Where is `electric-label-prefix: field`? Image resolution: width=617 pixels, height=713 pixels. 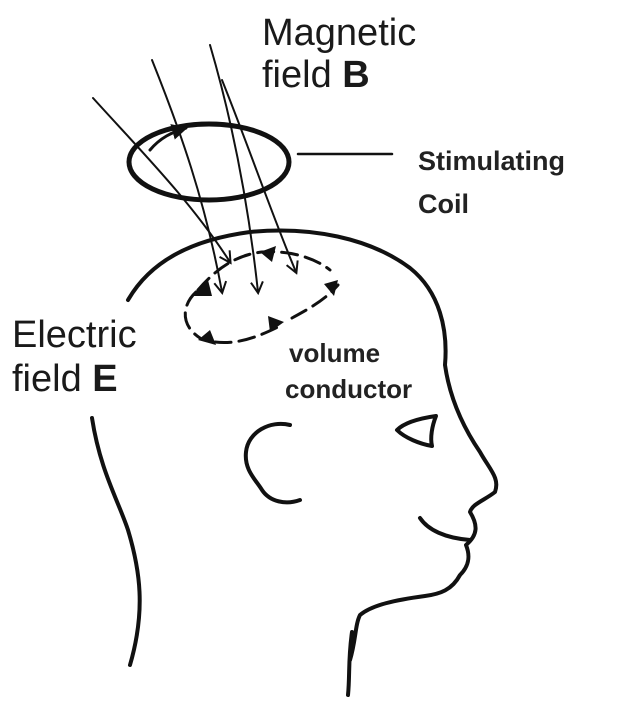 electric-label-prefix: field is located at coordinates (52, 379).